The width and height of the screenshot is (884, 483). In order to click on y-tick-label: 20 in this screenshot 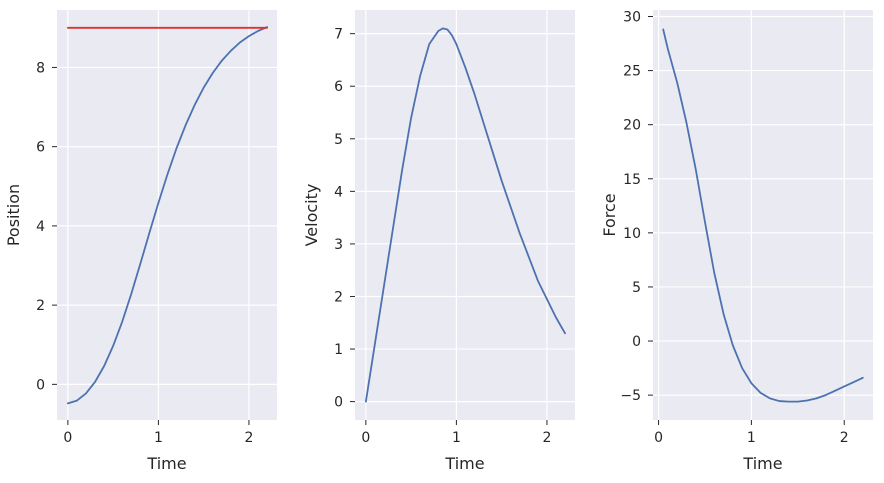, I will do `click(632, 126)`.